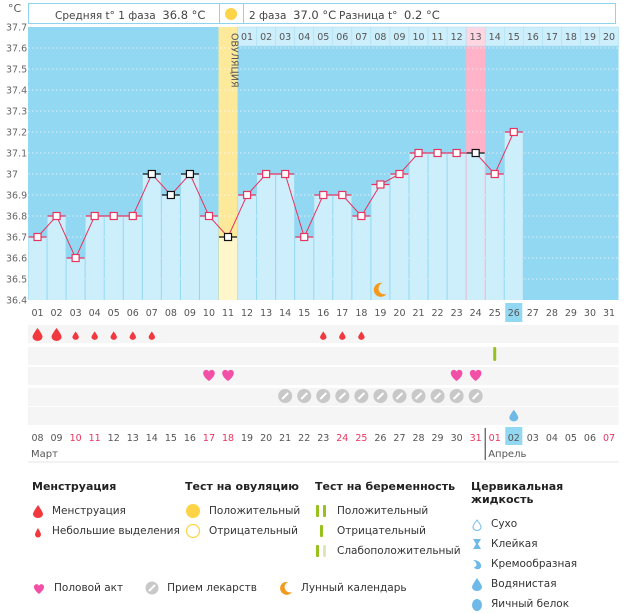  What do you see at coordinates (16, 217) in the screenshot?
I see `y-tick-label: 36.8` at bounding box center [16, 217].